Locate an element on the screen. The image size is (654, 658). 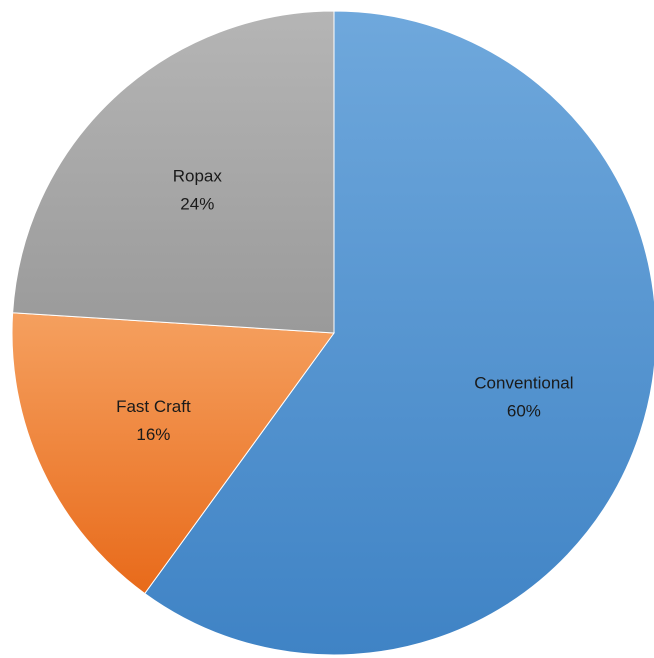
slice-label-name: Ropax is located at coordinates (198, 176).